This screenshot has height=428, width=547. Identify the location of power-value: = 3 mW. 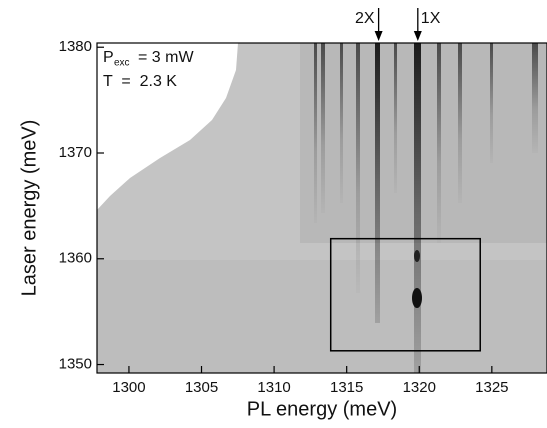
(166, 57).